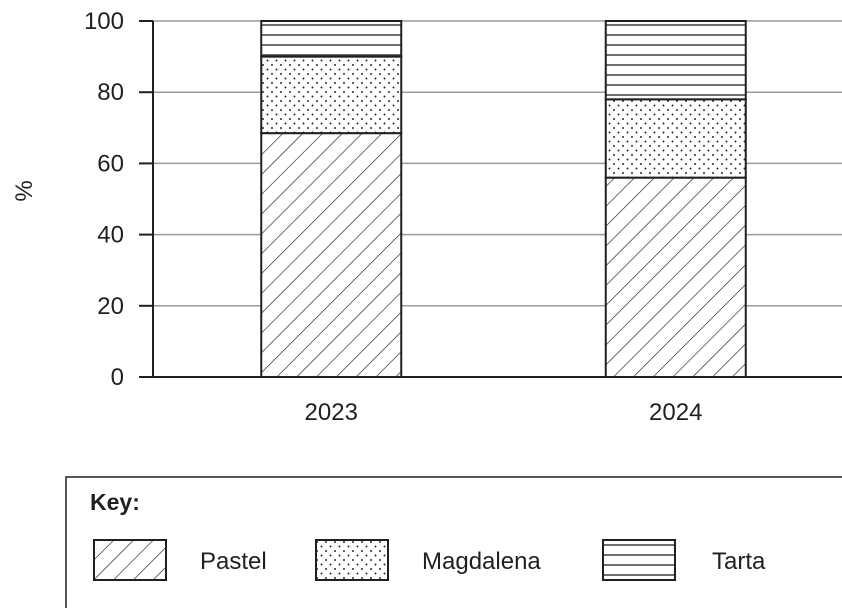 This screenshot has width=842, height=608. I want to click on y-tick-label: 100, so click(104, 21).